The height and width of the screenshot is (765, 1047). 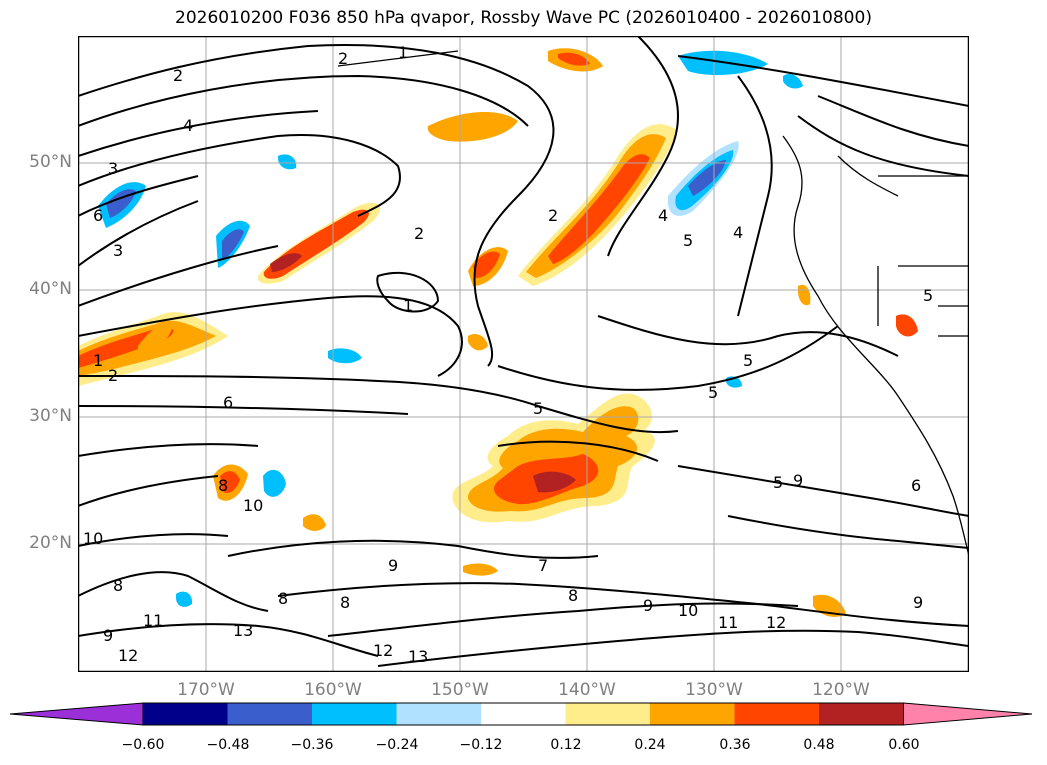 I want to click on colorbar-label: −0.24, so click(x=397, y=745).